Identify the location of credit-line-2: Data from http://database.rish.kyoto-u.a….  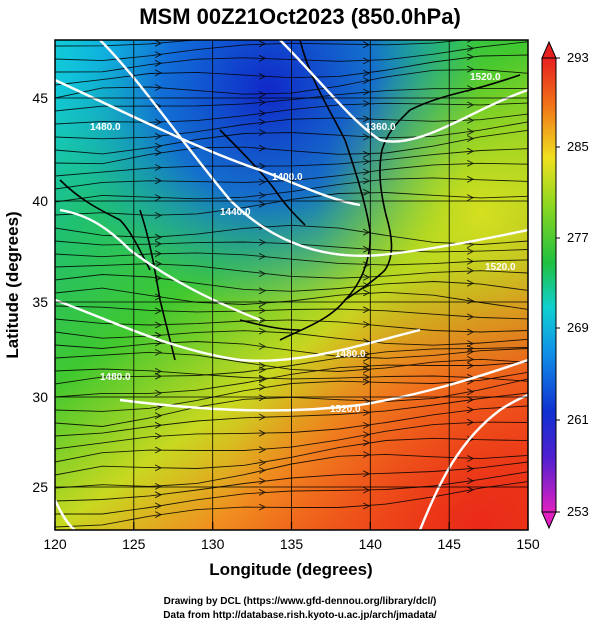
(300, 615).